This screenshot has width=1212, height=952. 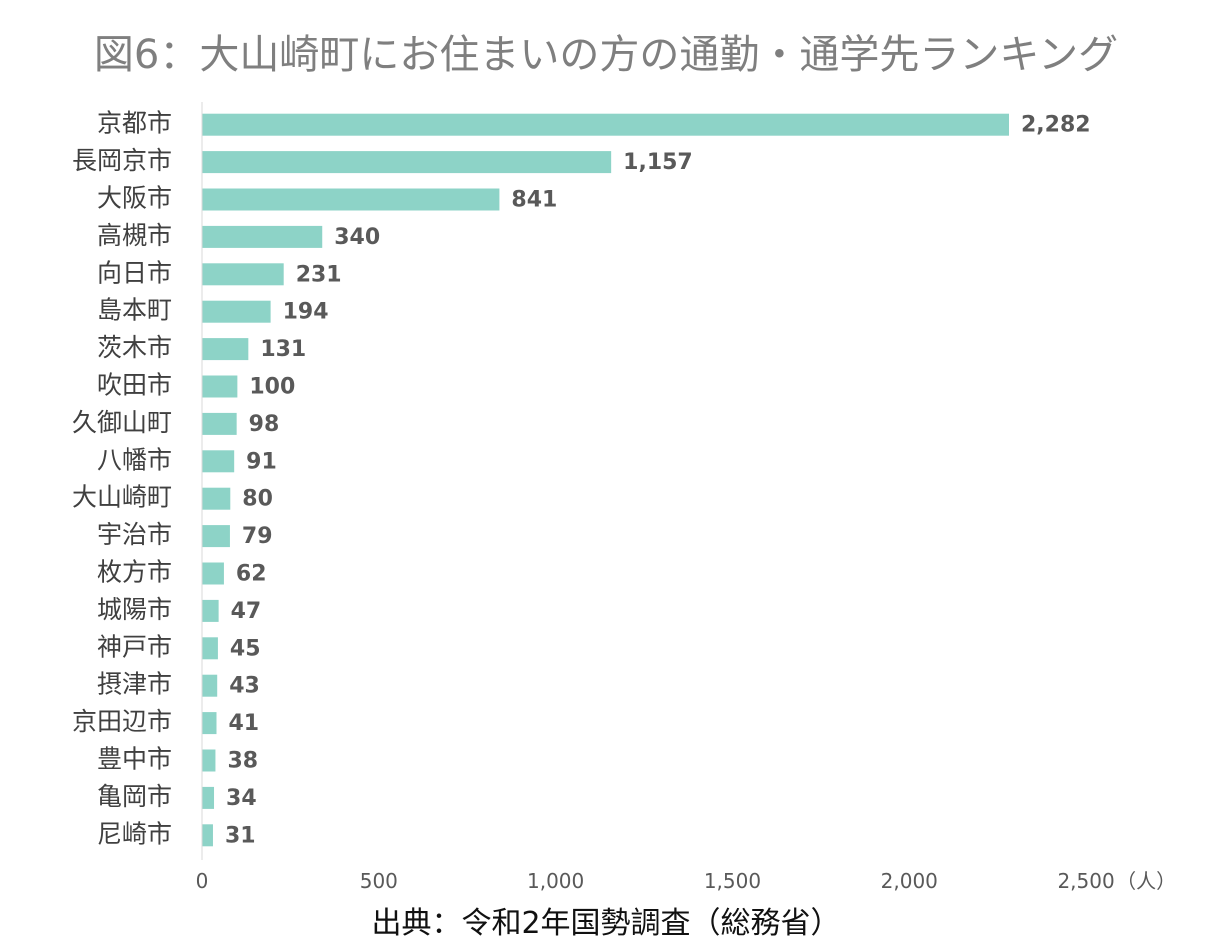 I want to click on x-tick-labels-group: 0 500 1,000 1,500 2,000 2,500, so click(x=655, y=881).